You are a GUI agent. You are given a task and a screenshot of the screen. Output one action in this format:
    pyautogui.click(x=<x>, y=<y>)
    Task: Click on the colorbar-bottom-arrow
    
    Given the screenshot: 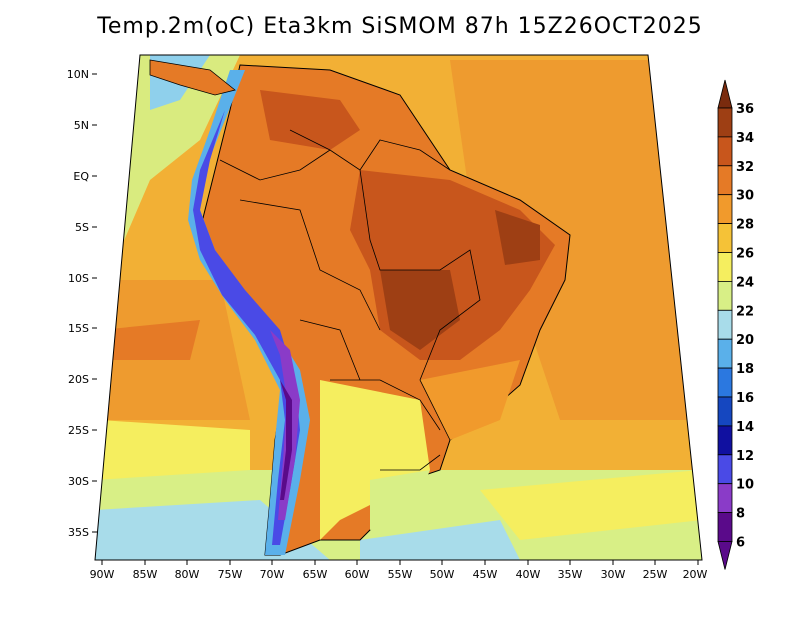 What is the action you would take?
    pyautogui.click(x=725, y=555)
    